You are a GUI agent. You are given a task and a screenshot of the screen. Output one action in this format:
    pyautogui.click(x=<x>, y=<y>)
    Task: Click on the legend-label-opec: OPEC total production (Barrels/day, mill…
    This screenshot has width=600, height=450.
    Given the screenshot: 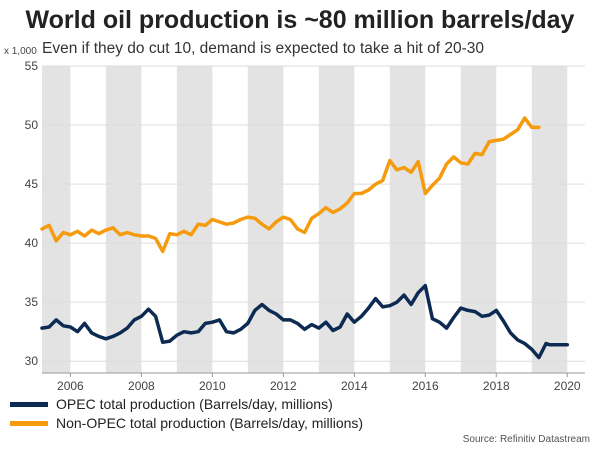 What is the action you would take?
    pyautogui.click(x=194, y=404)
    